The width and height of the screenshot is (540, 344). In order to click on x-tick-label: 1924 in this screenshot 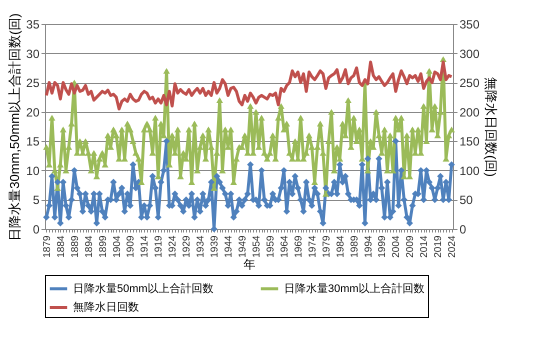, I will do `click(173, 246)`.